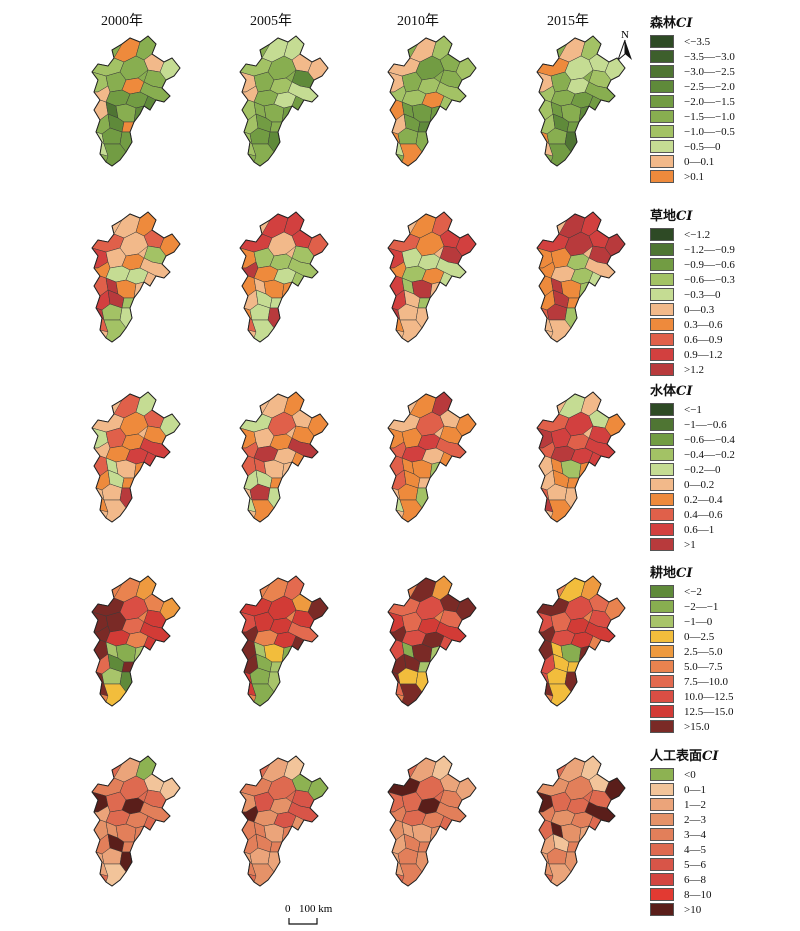 Image resolution: width=800 pixels, height=931 pixels. What do you see at coordinates (725, 514) in the screenshot?
I see `legend-item: 0.4—0.6` at bounding box center [725, 514].